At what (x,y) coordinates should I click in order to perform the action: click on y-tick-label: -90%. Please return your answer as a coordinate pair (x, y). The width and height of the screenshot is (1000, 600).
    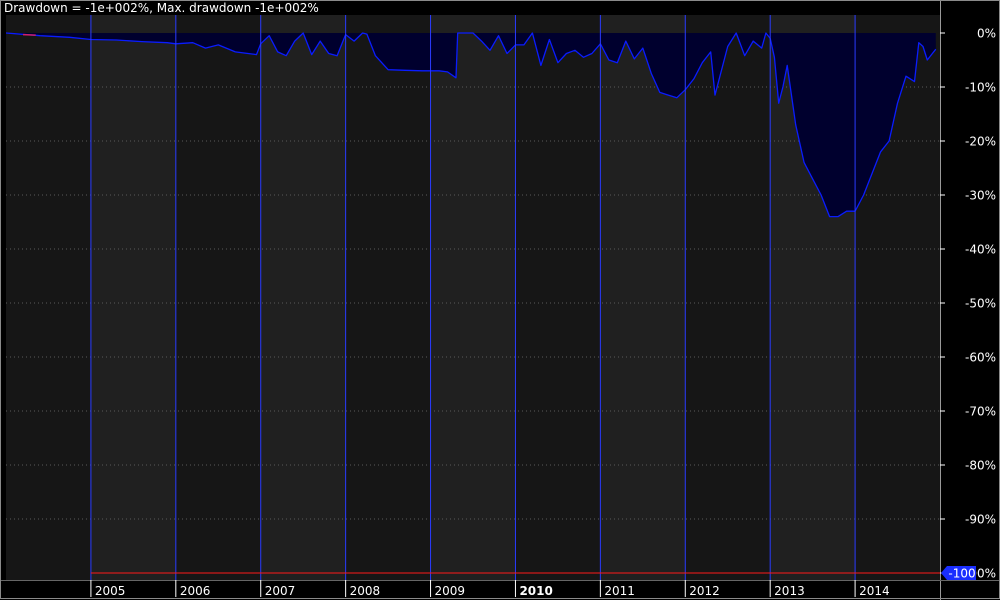
    Looking at the image, I should click on (980, 520).